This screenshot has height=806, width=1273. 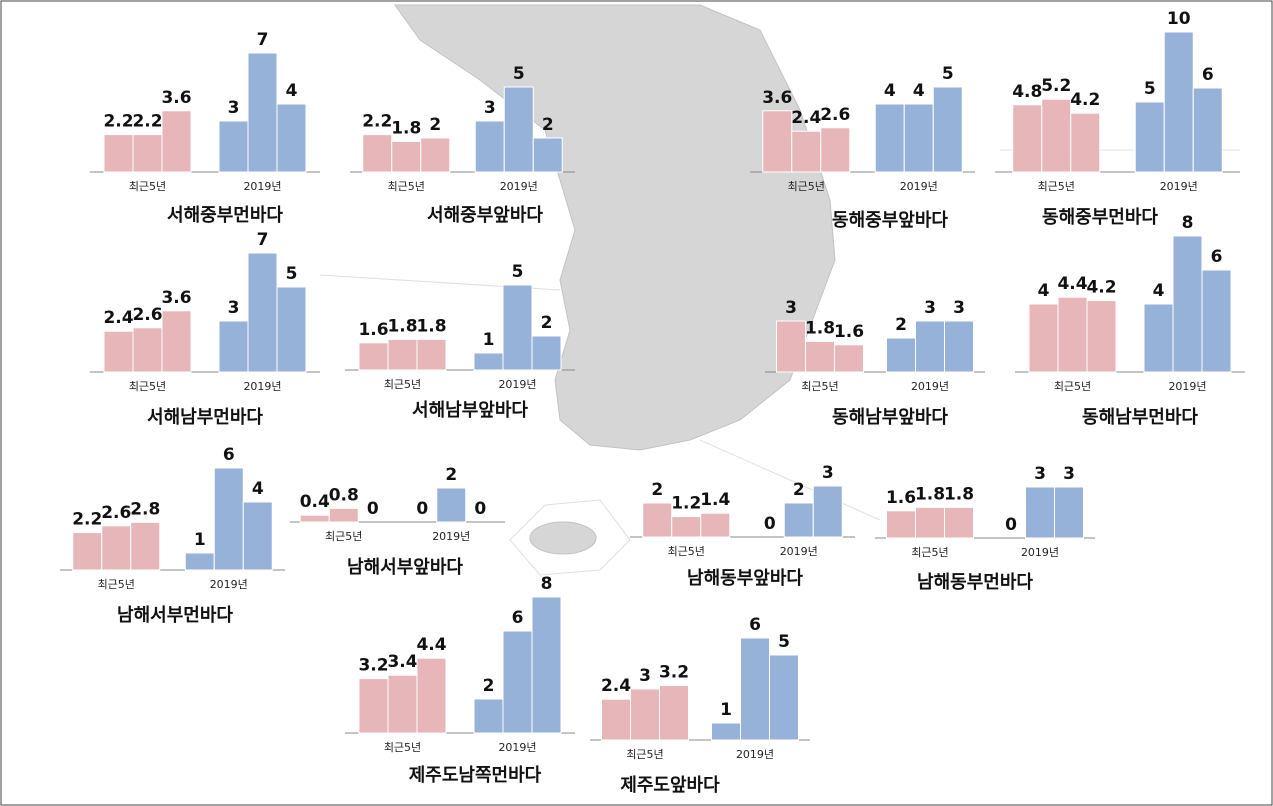 What do you see at coordinates (145, 509) in the screenshot?
I see `value-label: 2.8` at bounding box center [145, 509].